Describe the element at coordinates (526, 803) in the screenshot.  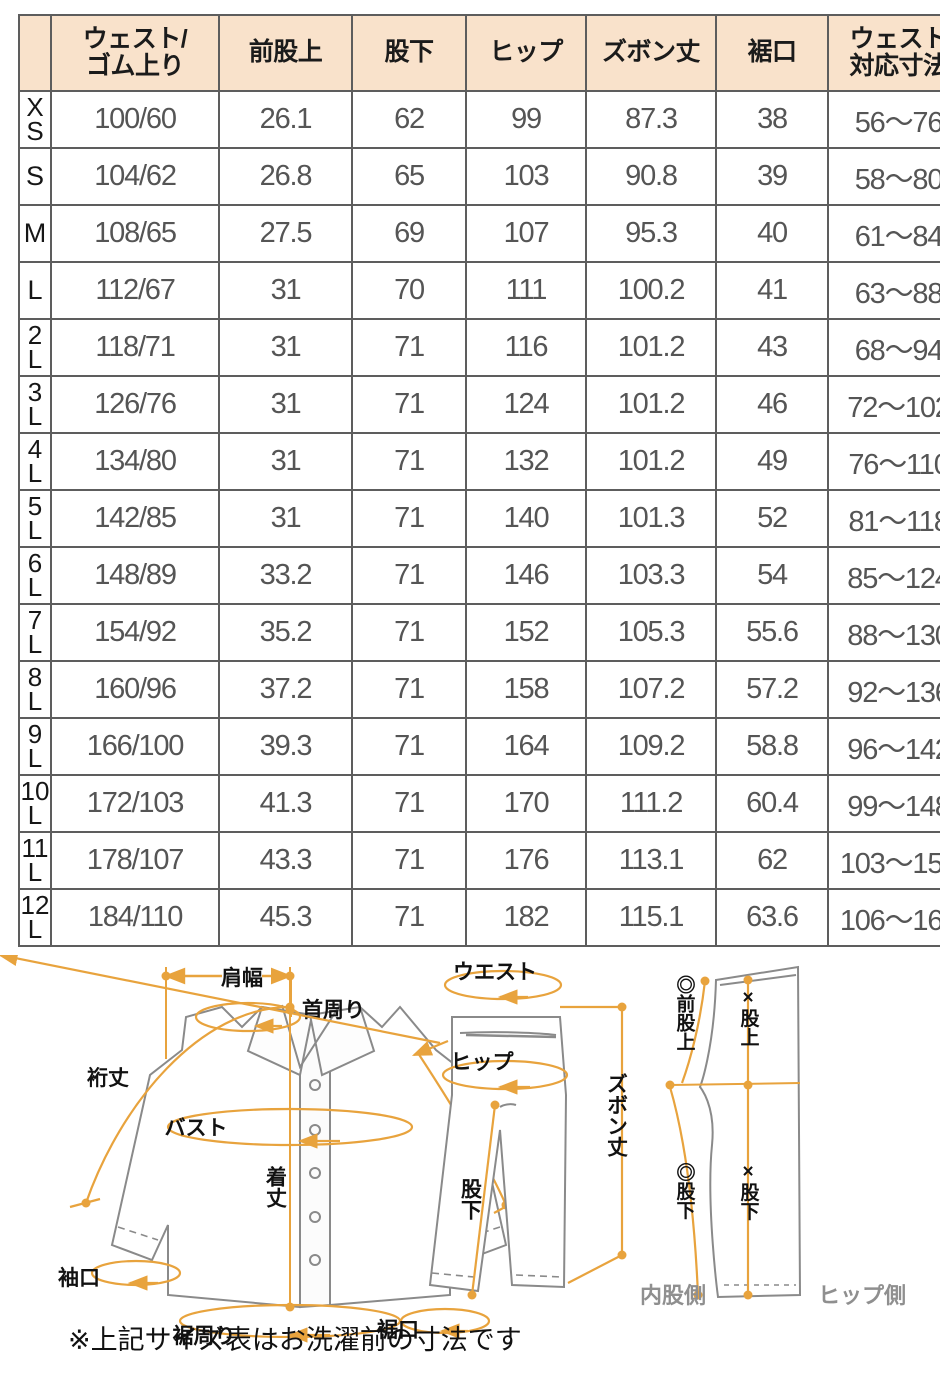
I see `cell-hip: 170` at that location.